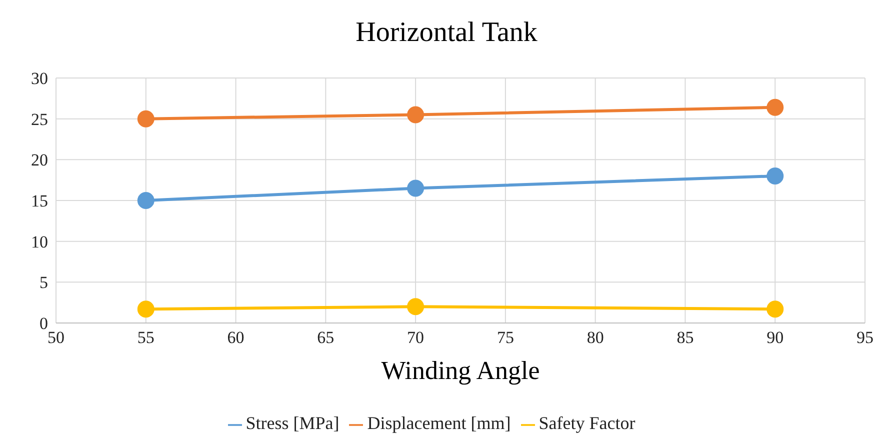 This screenshot has height=446, width=893. What do you see at coordinates (39, 119) in the screenshot?
I see `y-tick-label: 25` at bounding box center [39, 119].